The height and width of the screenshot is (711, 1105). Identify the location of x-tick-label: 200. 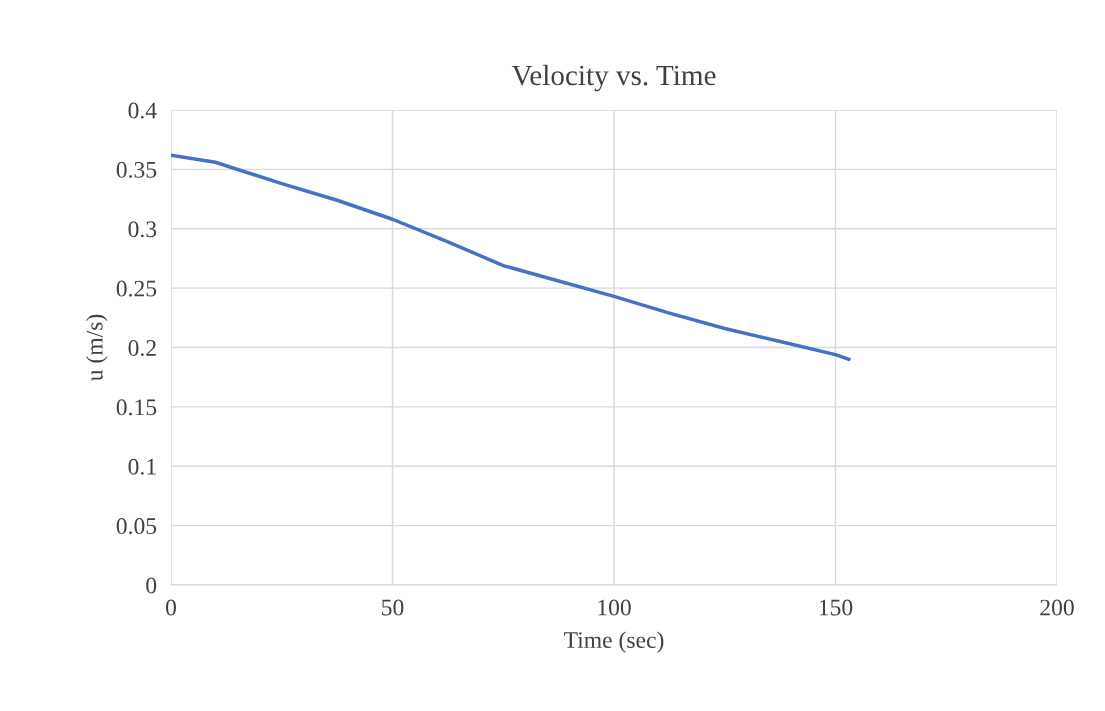
(1057, 607).